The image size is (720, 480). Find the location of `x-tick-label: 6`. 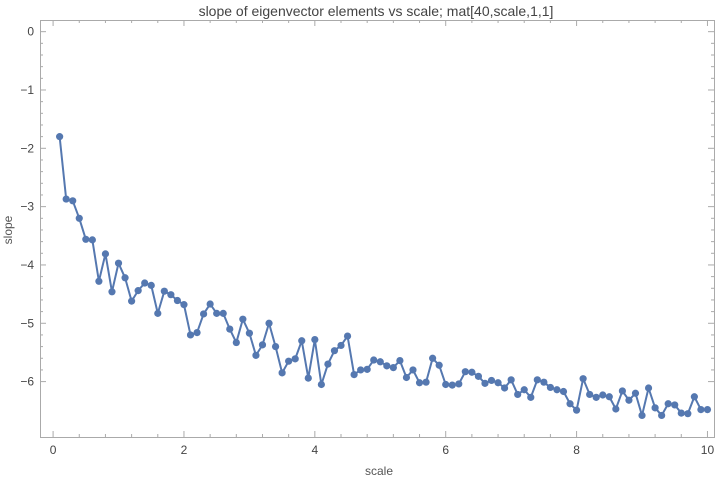

x-tick-label: 6 is located at coordinates (445, 450).